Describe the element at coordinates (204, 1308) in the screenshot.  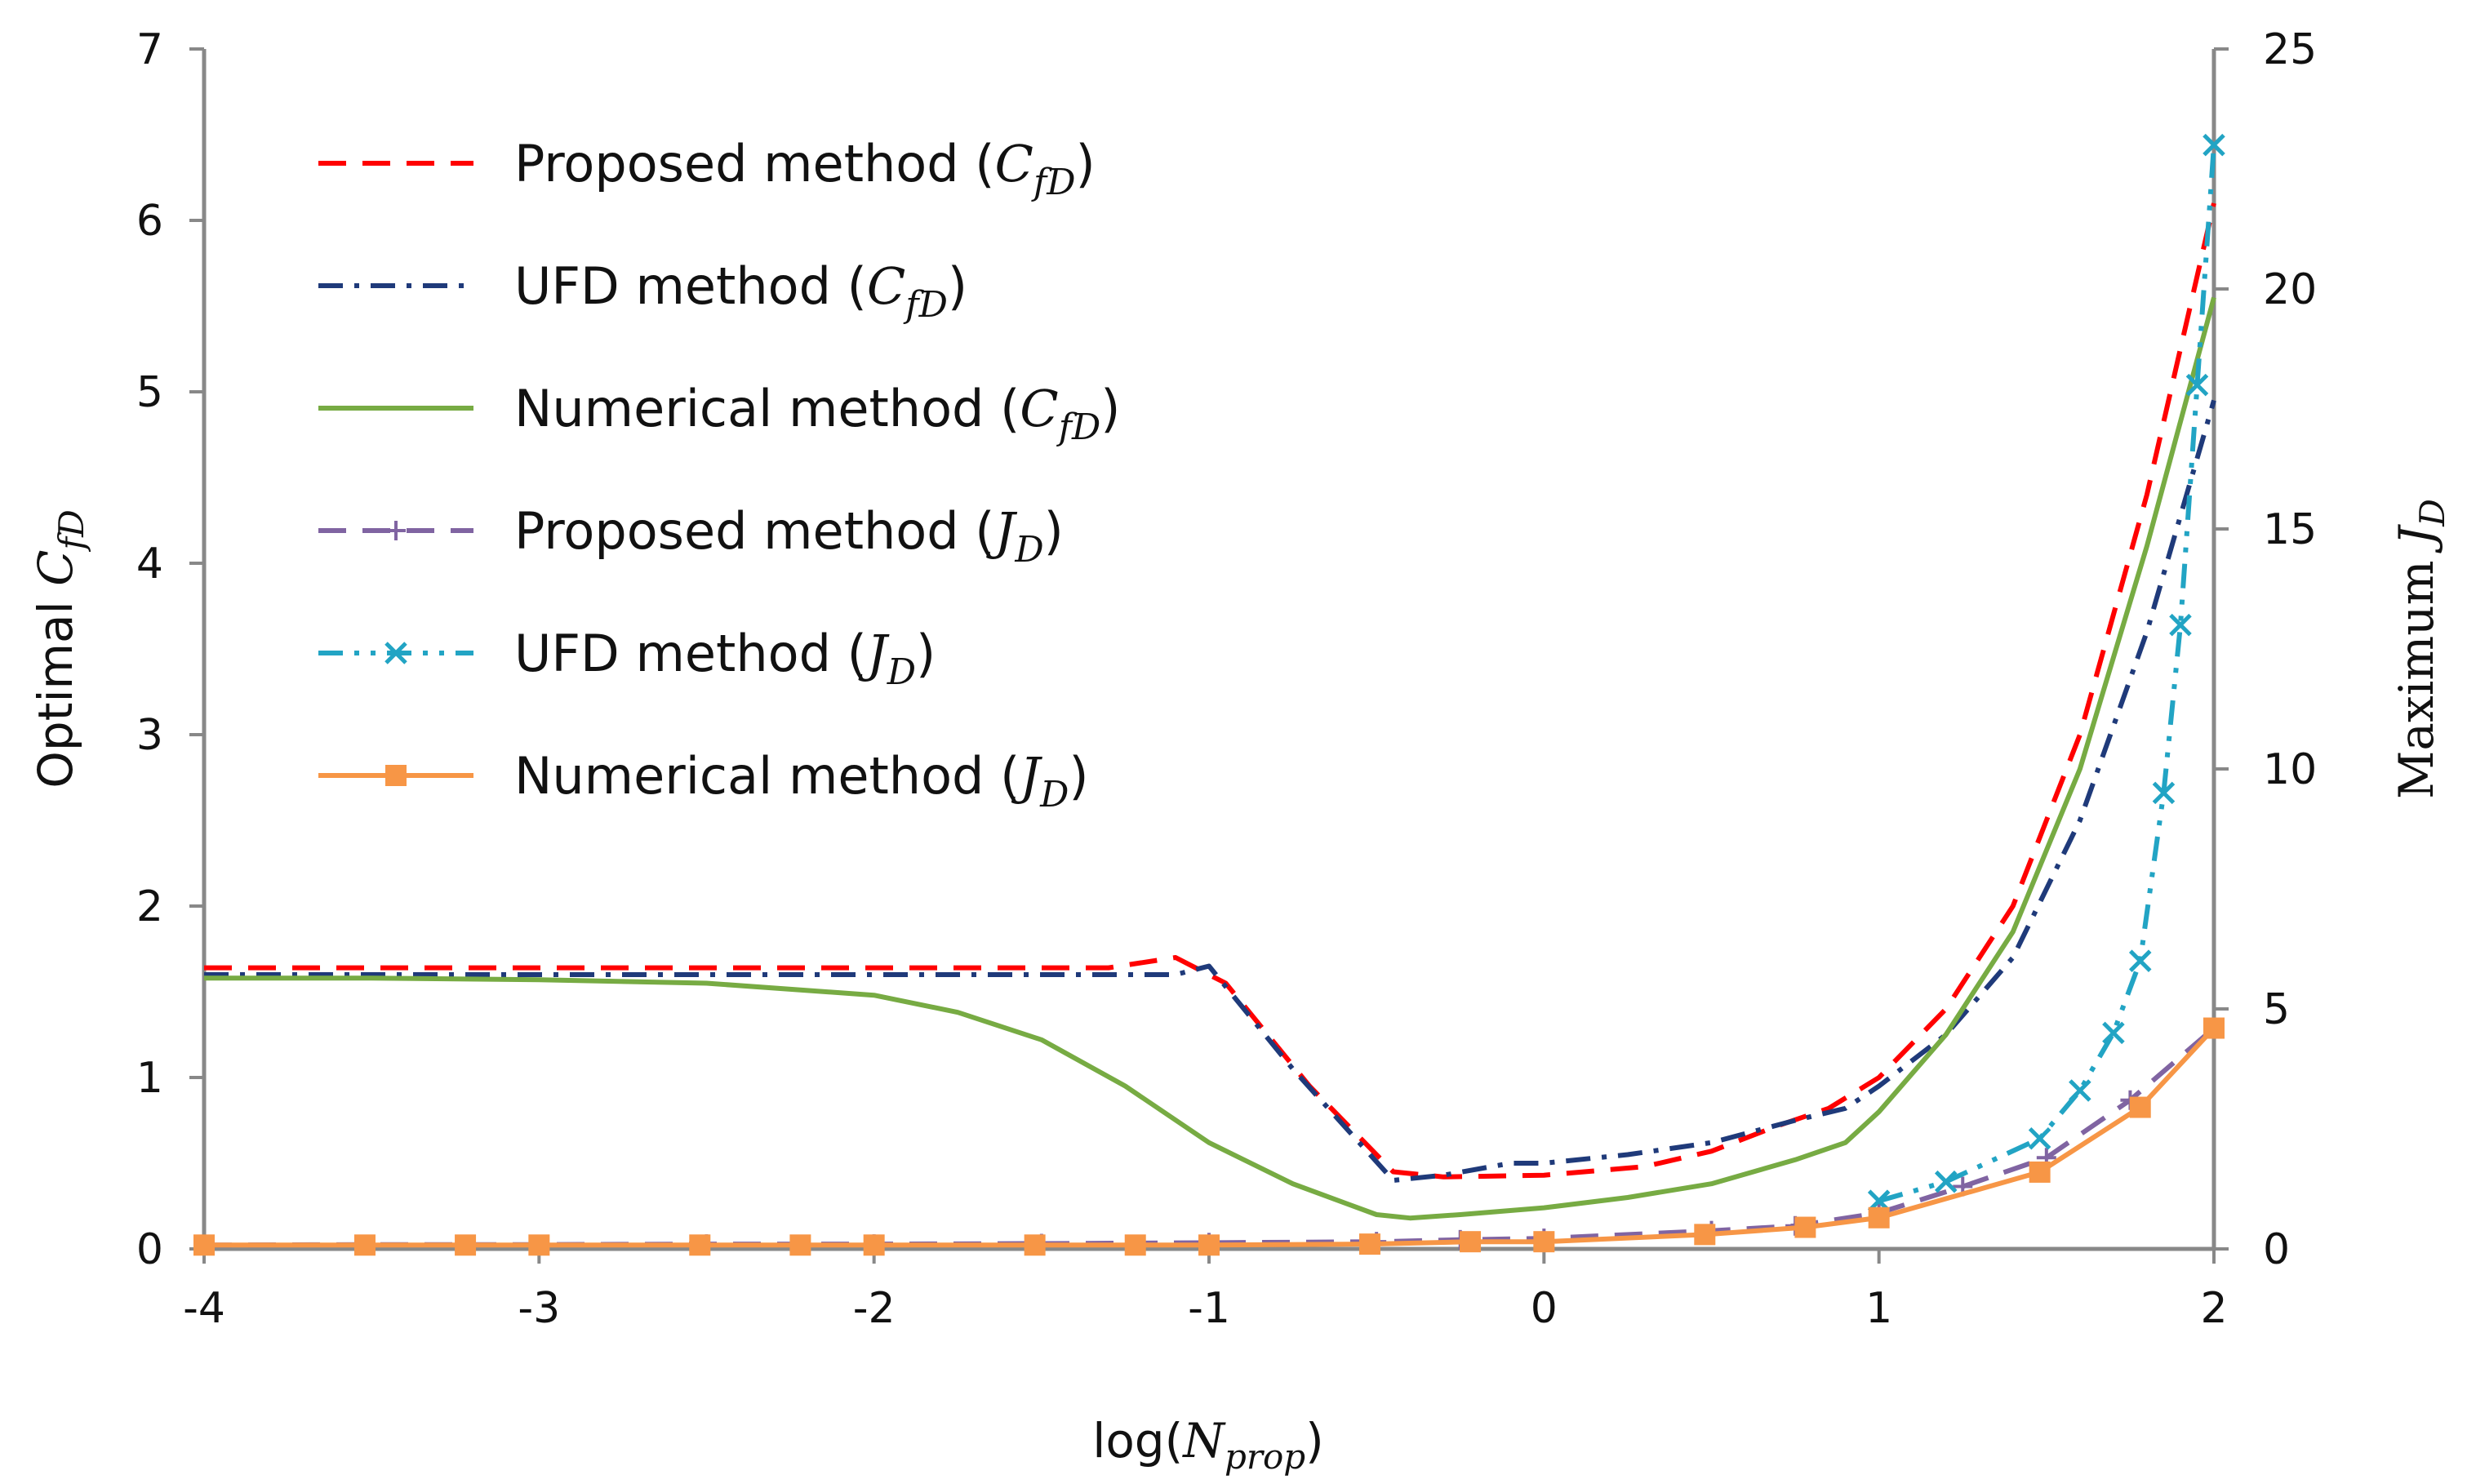
I see `x-tick-label: -4` at that location.